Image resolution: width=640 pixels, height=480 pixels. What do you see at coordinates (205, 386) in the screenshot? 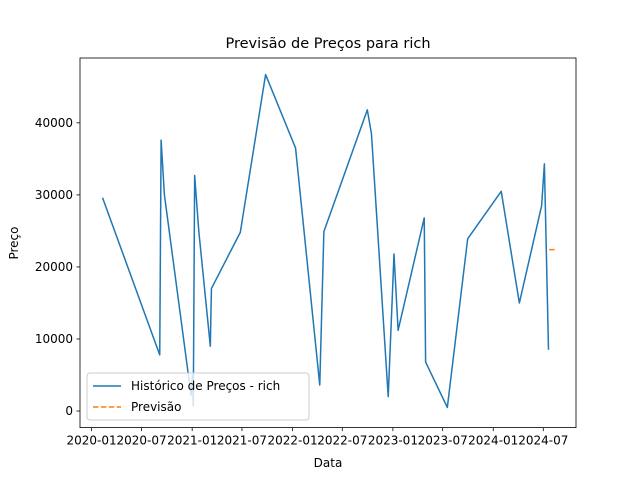
I see `legend-label-historico: Histórico de Preços - rich` at bounding box center [205, 386].